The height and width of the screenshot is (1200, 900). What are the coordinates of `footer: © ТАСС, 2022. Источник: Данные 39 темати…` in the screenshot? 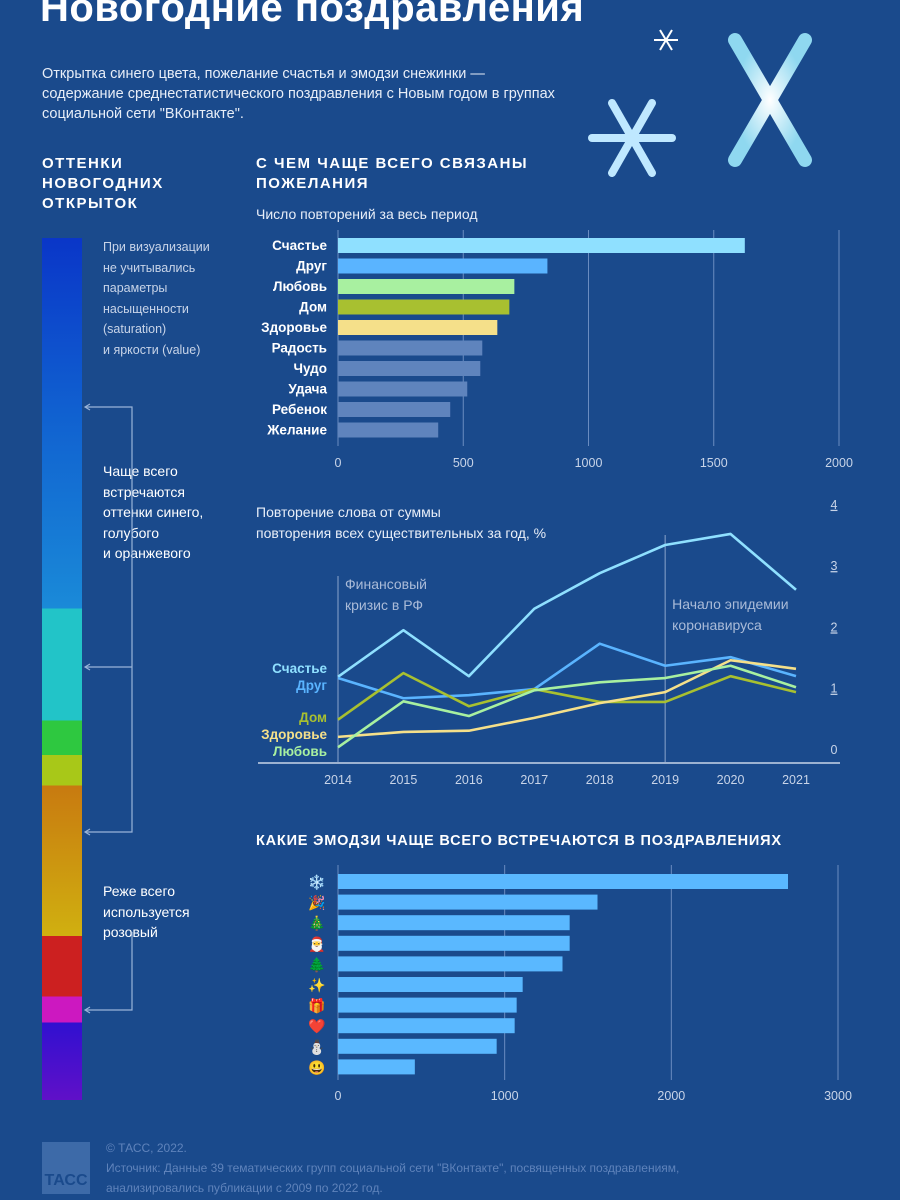 It's located at (392, 1168).